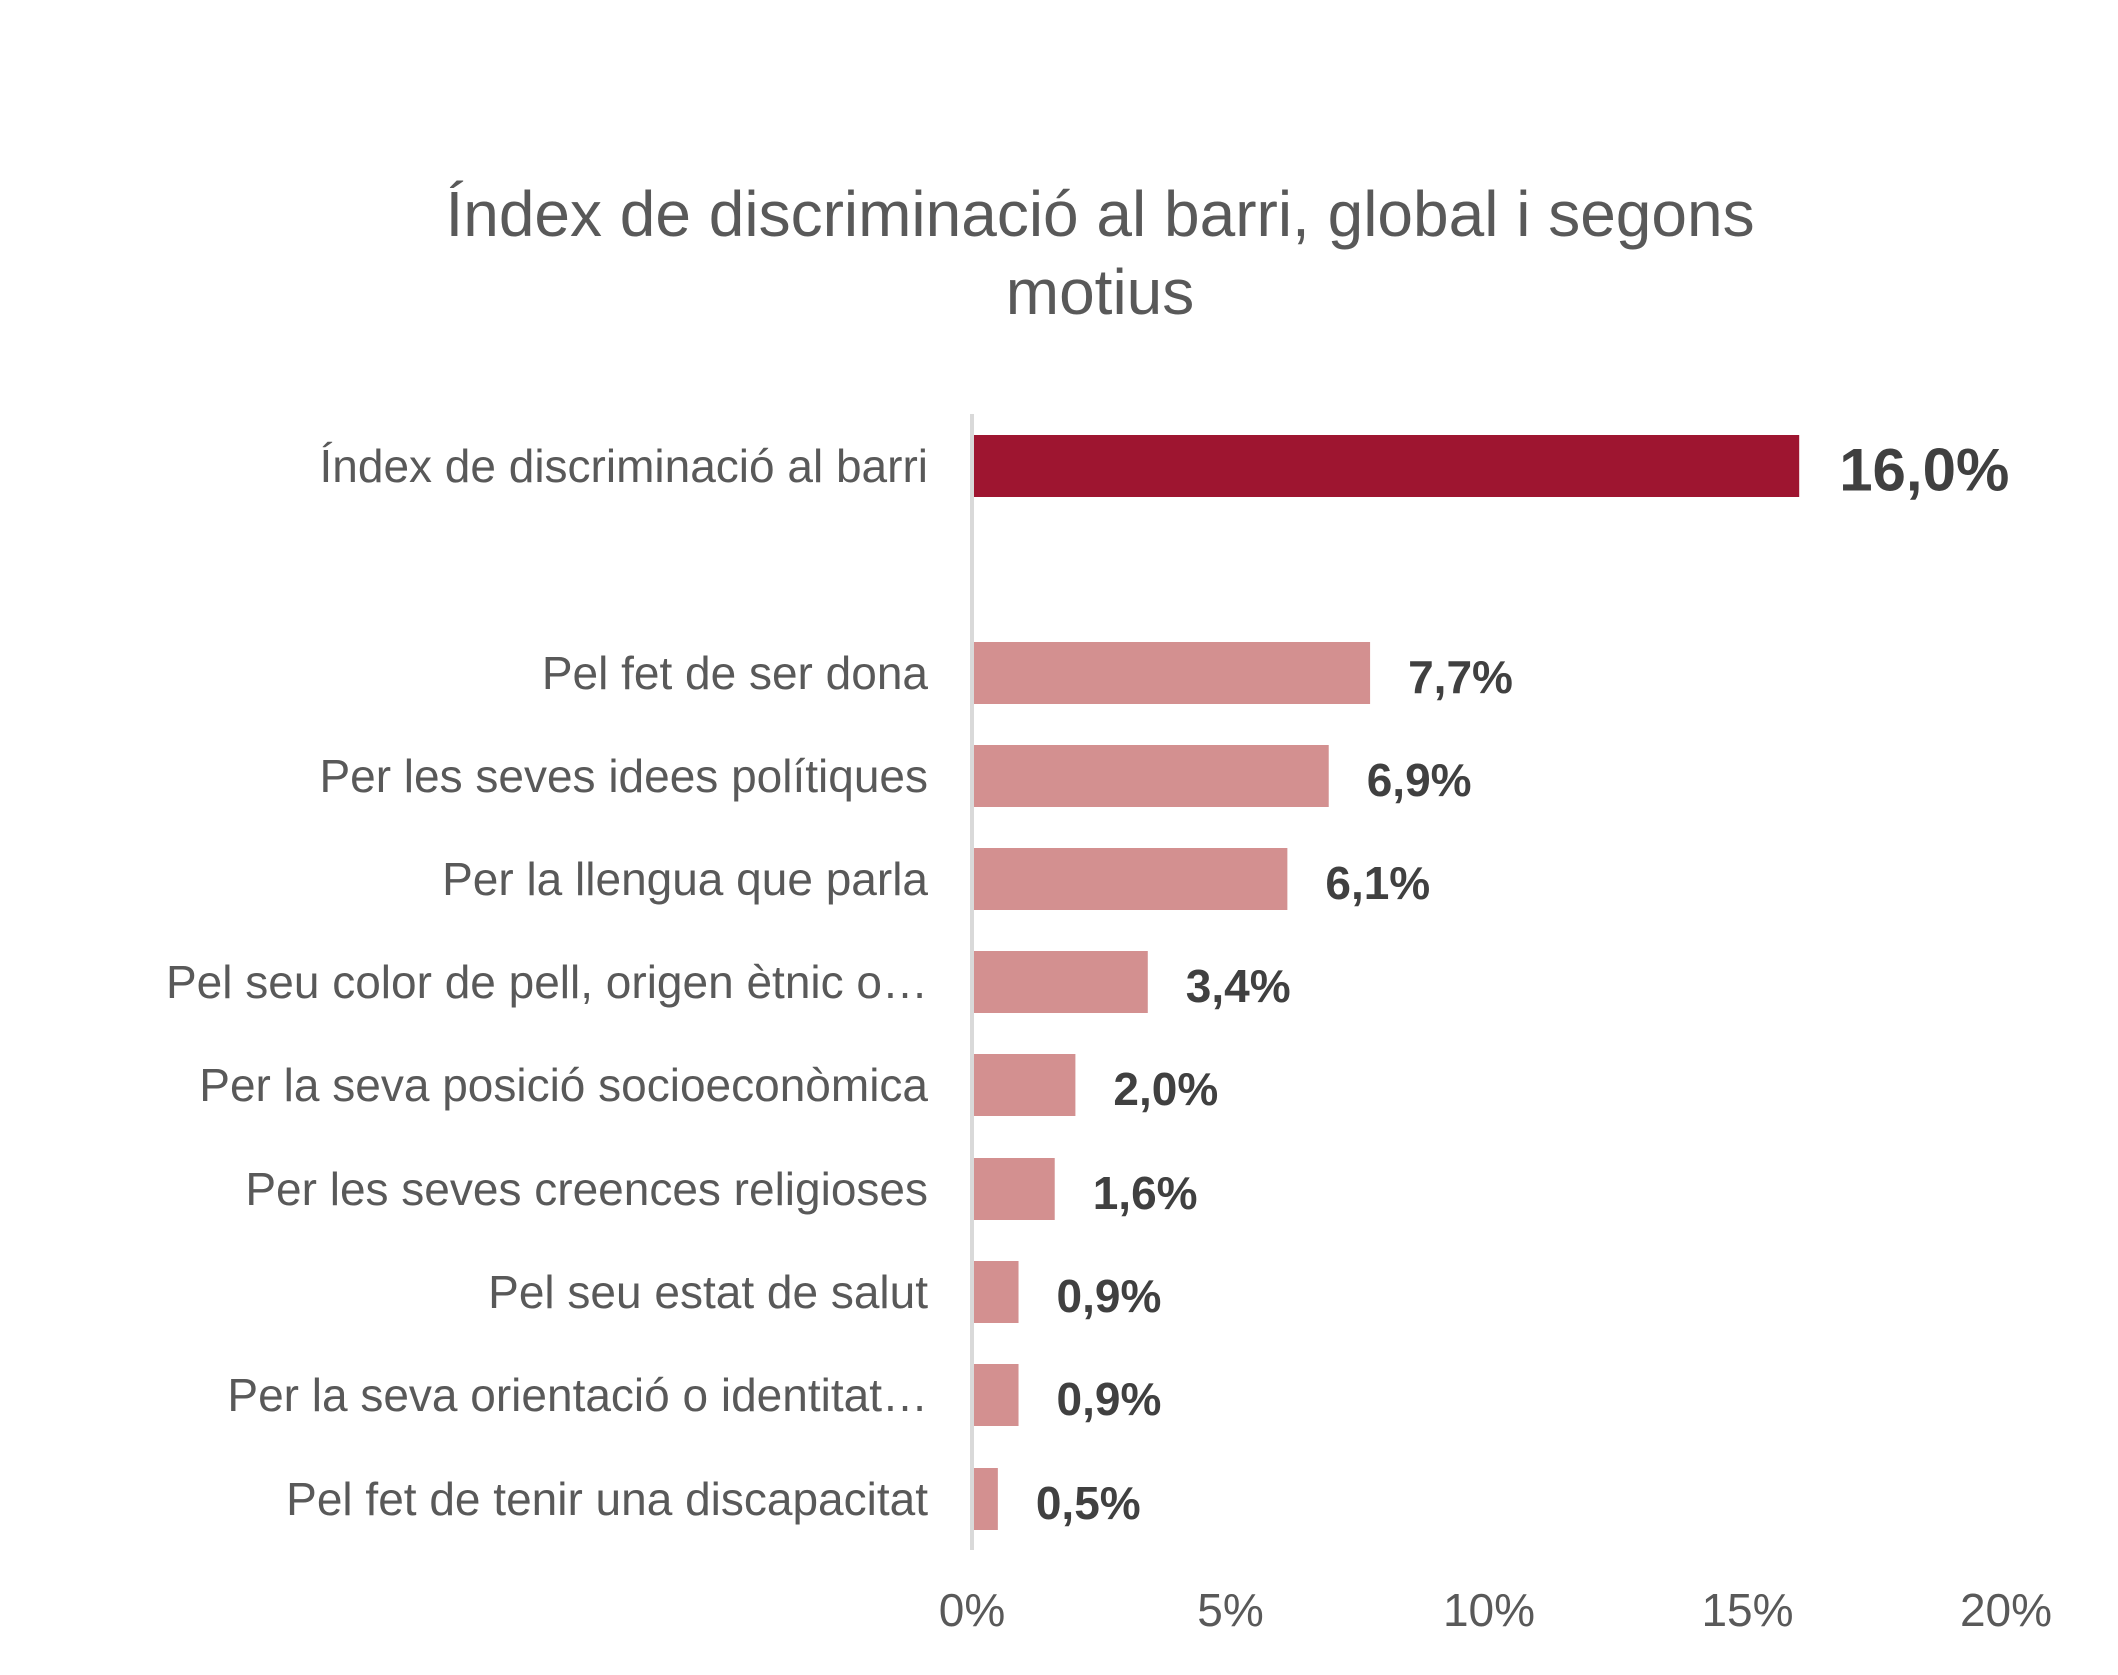 Image resolution: width=2118 pixels, height=1675 pixels. Describe the element at coordinates (624, 466) in the screenshot. I see `category-label-0: Índex de discriminació al barri` at that location.